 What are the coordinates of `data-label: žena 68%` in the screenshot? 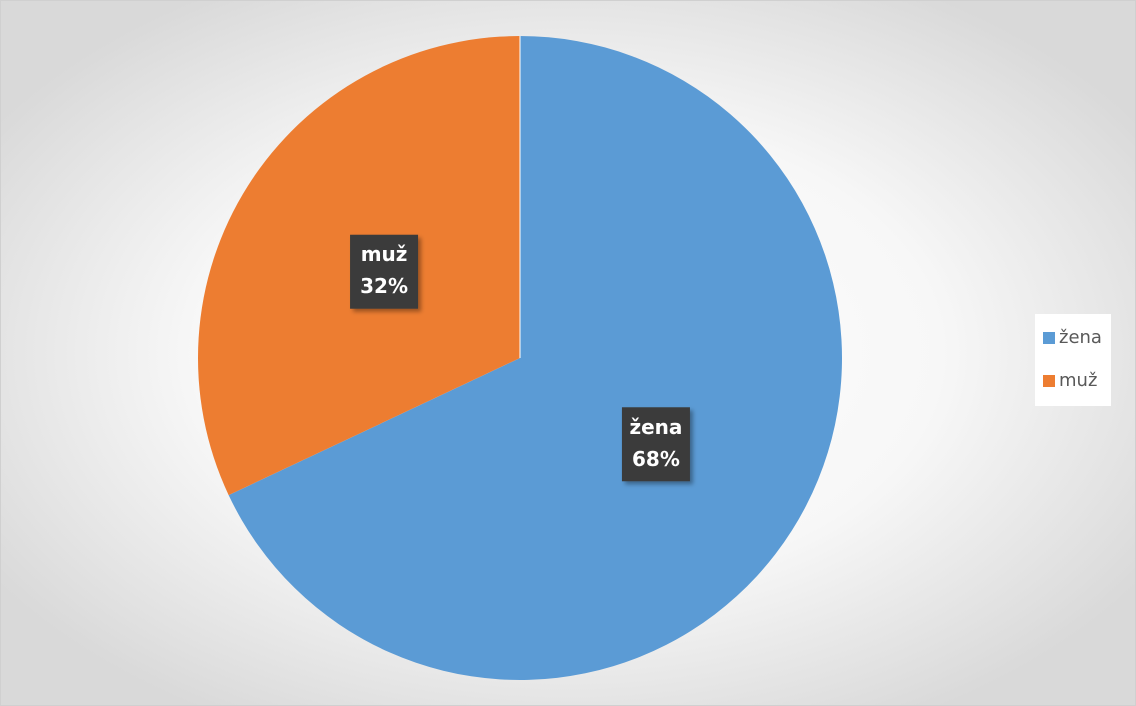 It's located at (655, 444).